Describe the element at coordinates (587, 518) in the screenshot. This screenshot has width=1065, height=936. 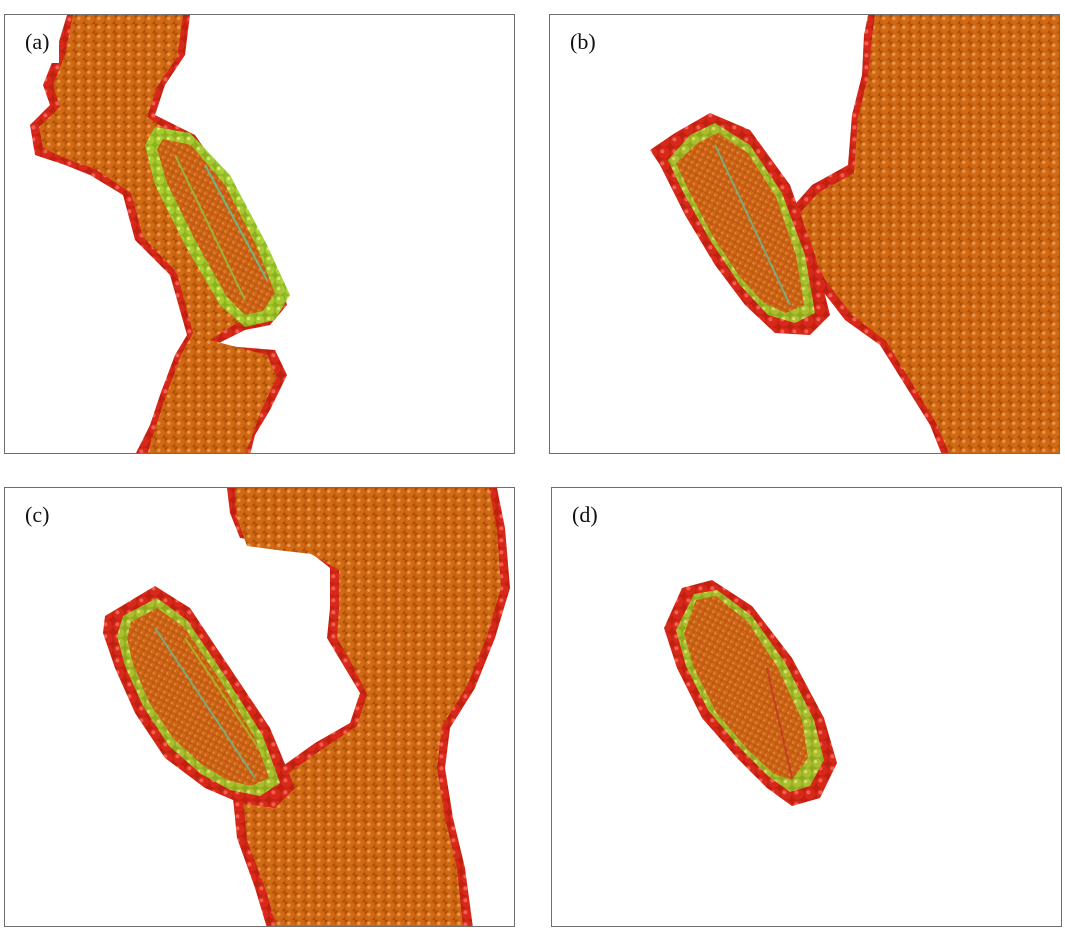
I see `panel-label: (d)` at that location.